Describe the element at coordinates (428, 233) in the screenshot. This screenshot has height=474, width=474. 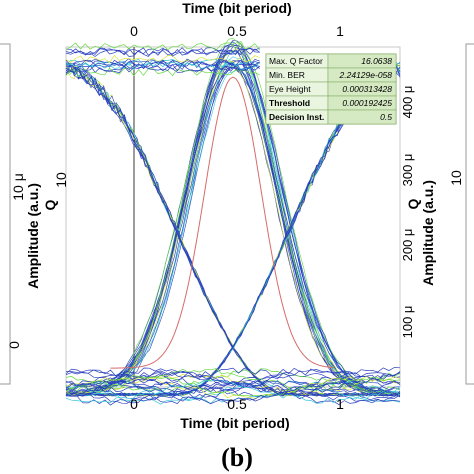
I see `y-axis-title-right: Amplitude (a.u.)` at that location.